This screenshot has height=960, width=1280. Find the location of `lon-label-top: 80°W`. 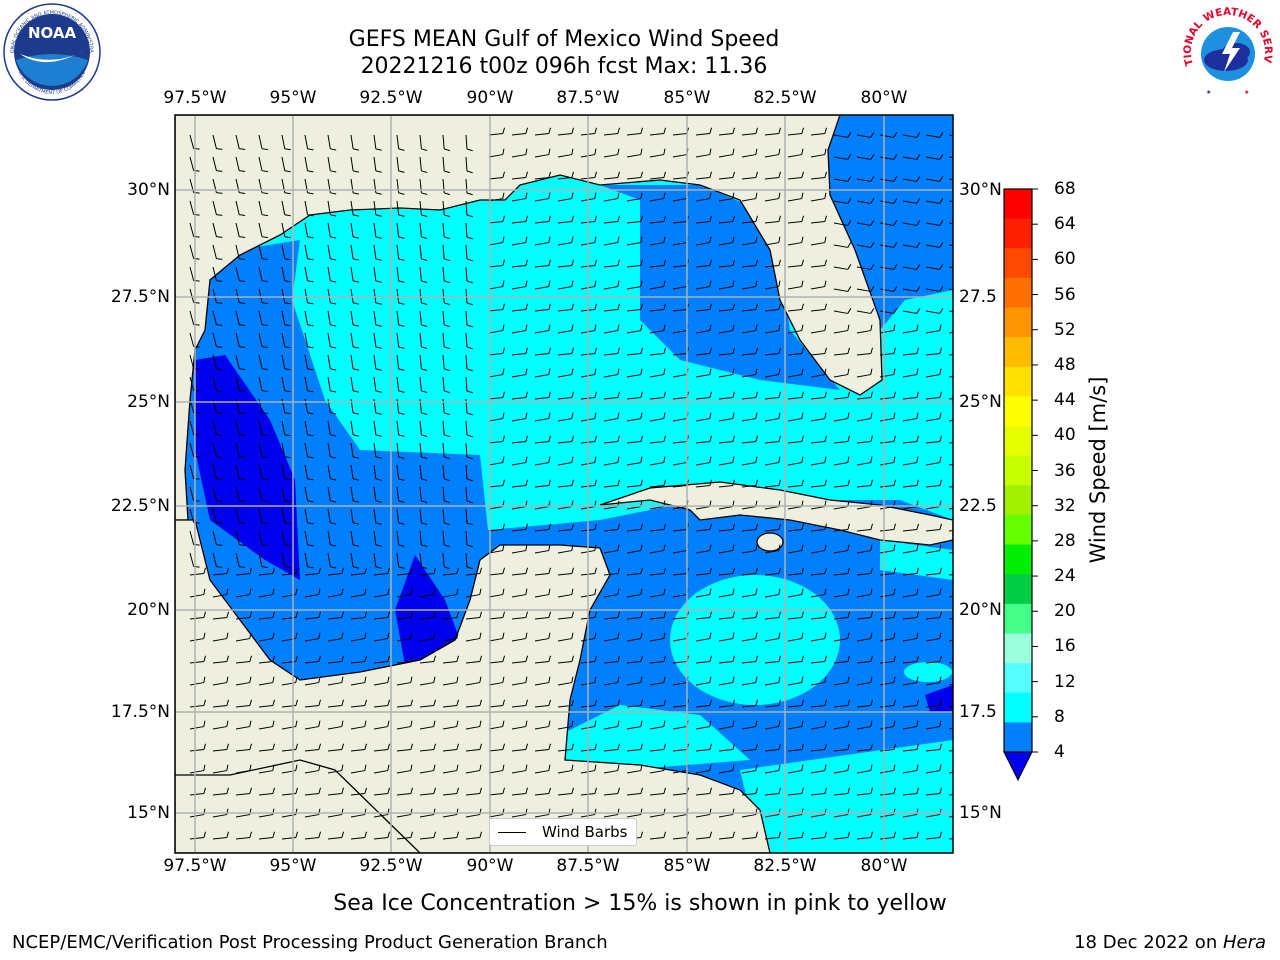

lon-label-top: 80°W is located at coordinates (884, 98).